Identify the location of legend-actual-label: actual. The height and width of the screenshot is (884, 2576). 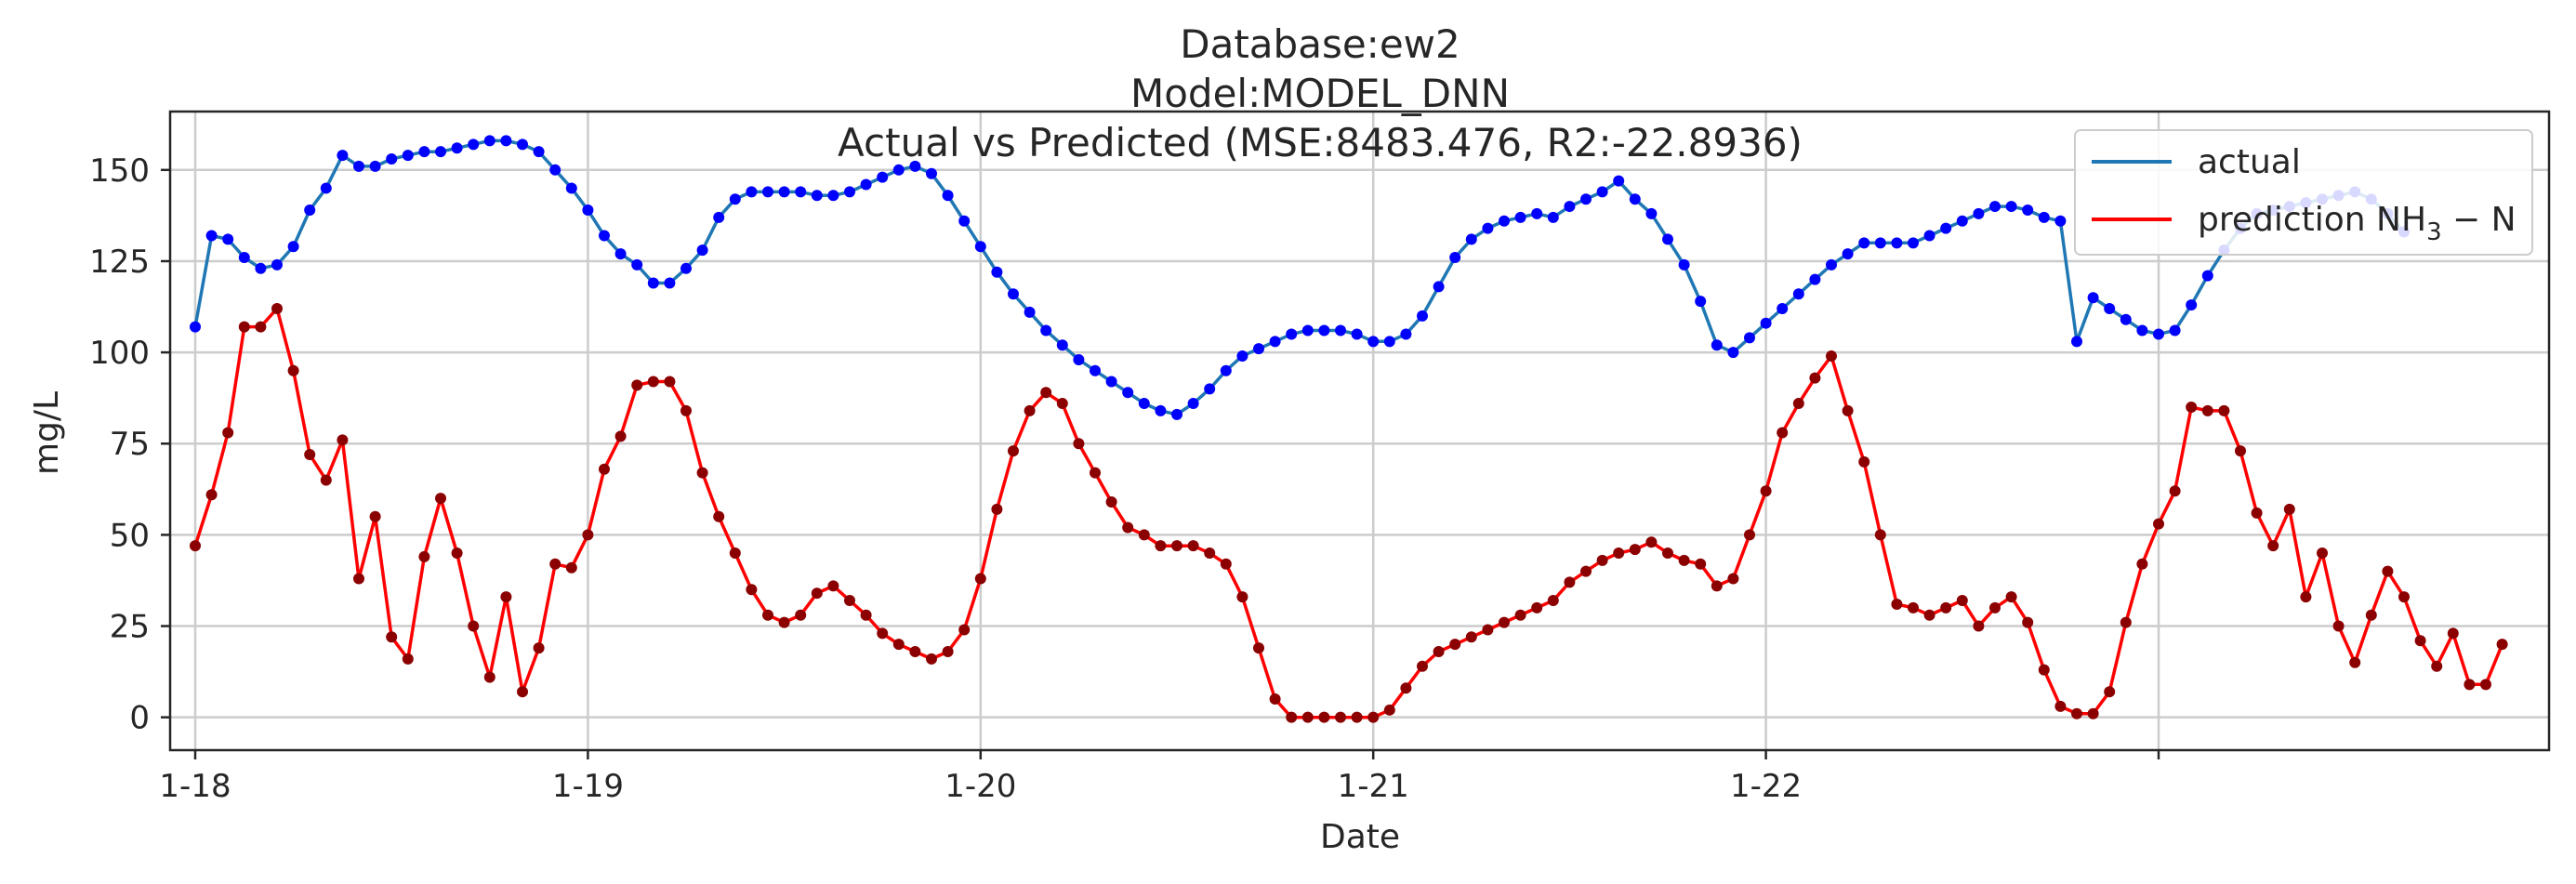
(2249, 162).